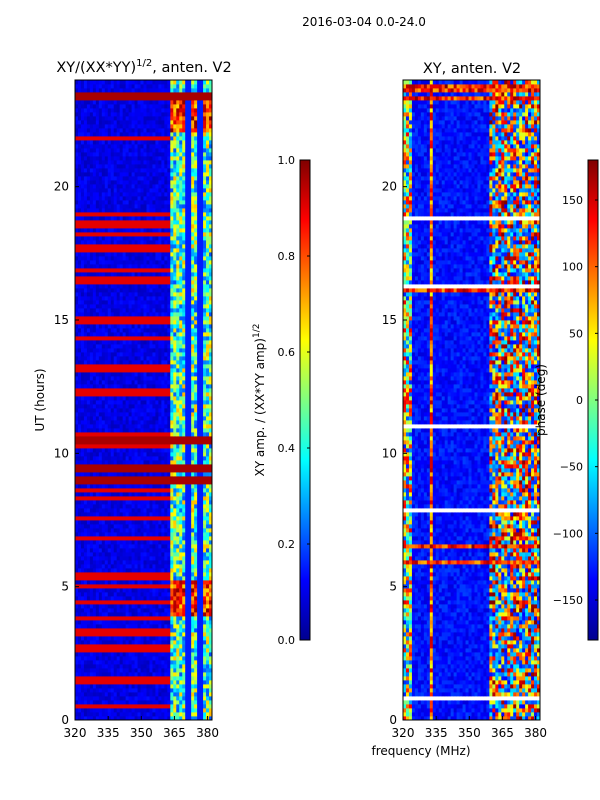 The height and width of the screenshot is (800, 600). I want to click on colorbar-tick-label: 0.2, so click(287, 544).